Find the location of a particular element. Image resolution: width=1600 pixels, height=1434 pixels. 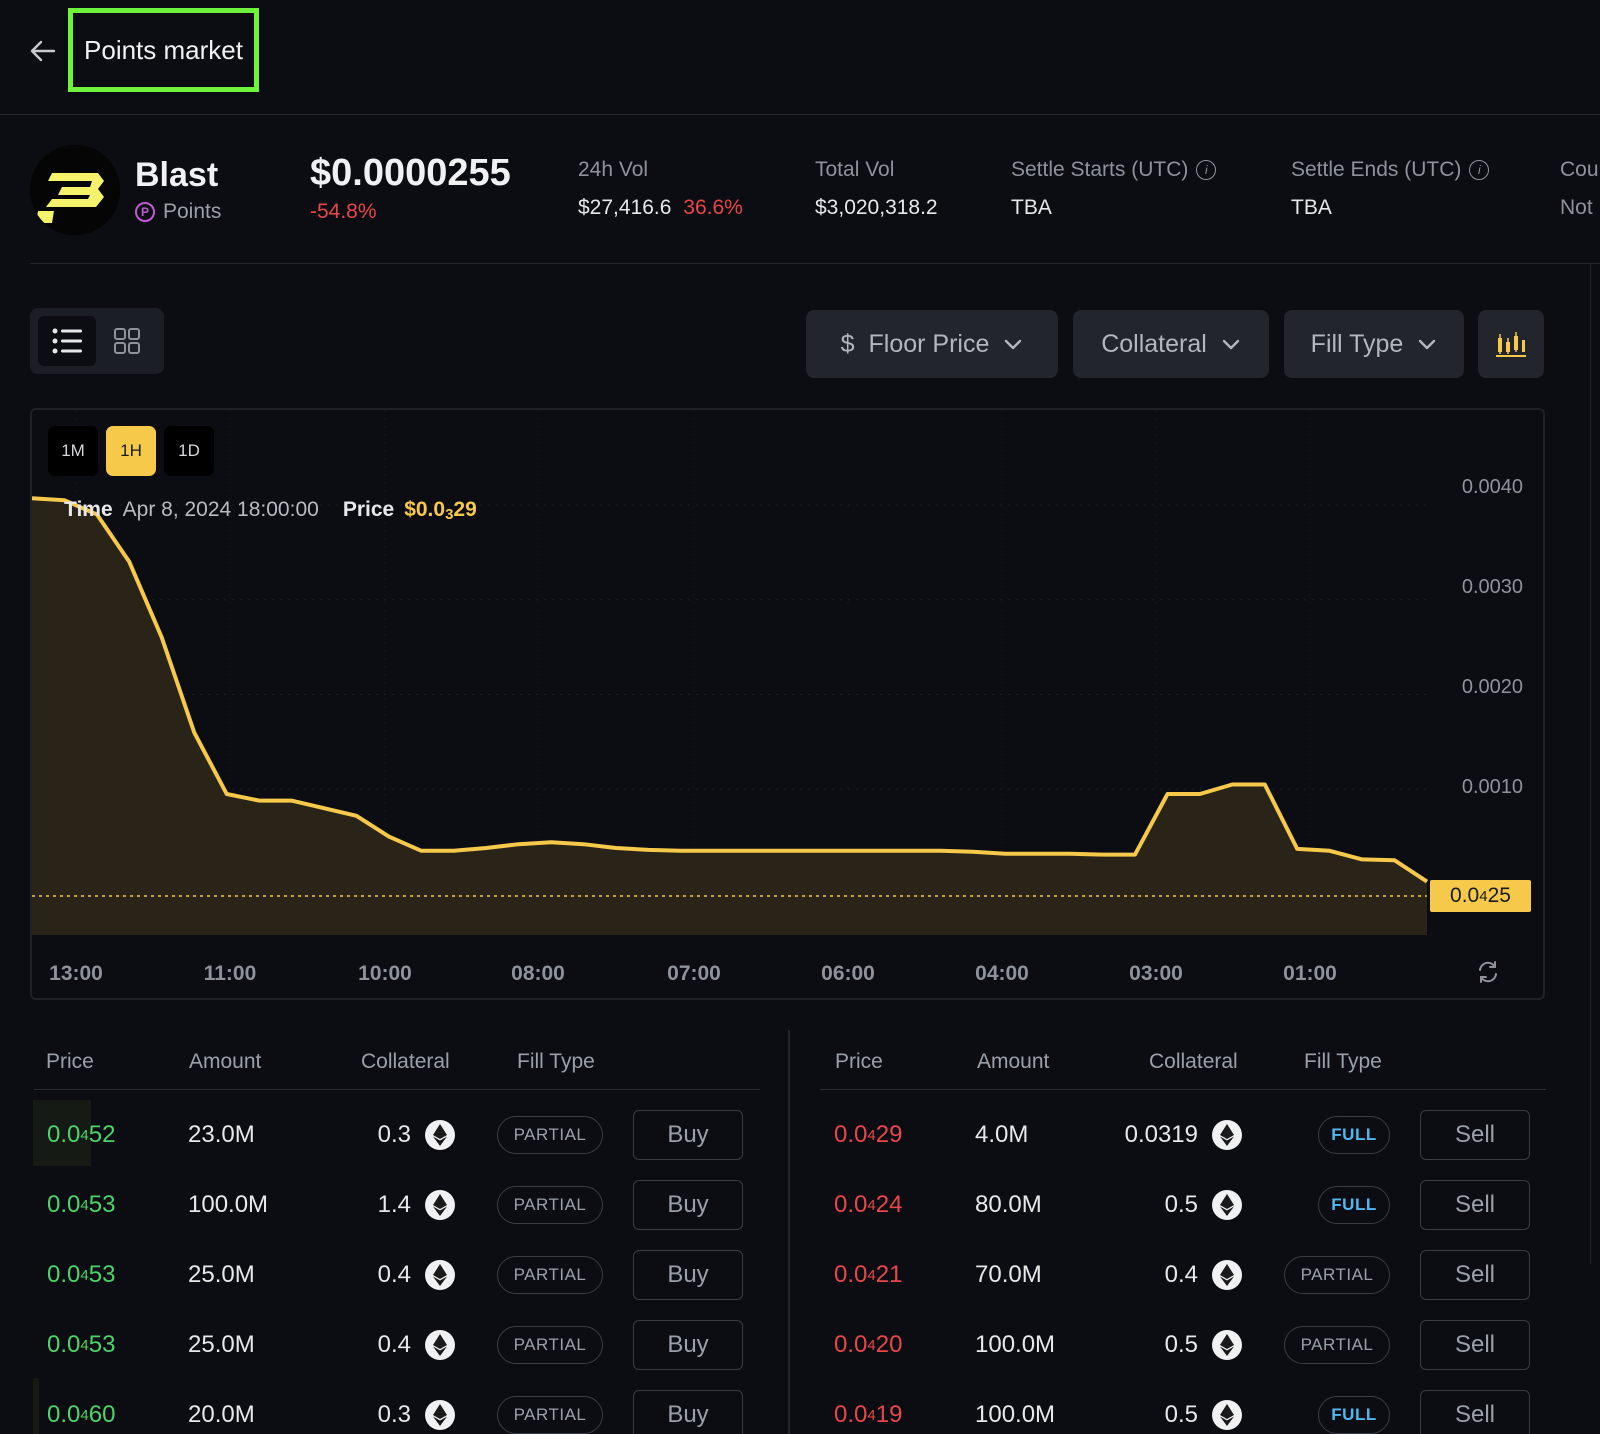

filter-label: Floor Price is located at coordinates (929, 343).